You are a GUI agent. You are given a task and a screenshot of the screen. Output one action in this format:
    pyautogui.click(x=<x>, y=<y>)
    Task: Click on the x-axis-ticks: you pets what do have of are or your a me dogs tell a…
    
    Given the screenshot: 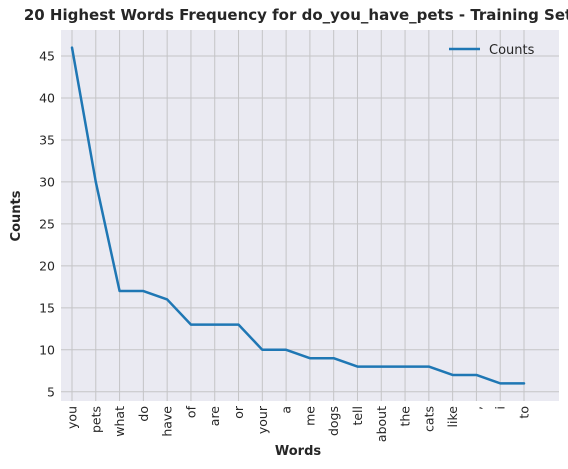 What is the action you would take?
    pyautogui.click(x=298, y=423)
    